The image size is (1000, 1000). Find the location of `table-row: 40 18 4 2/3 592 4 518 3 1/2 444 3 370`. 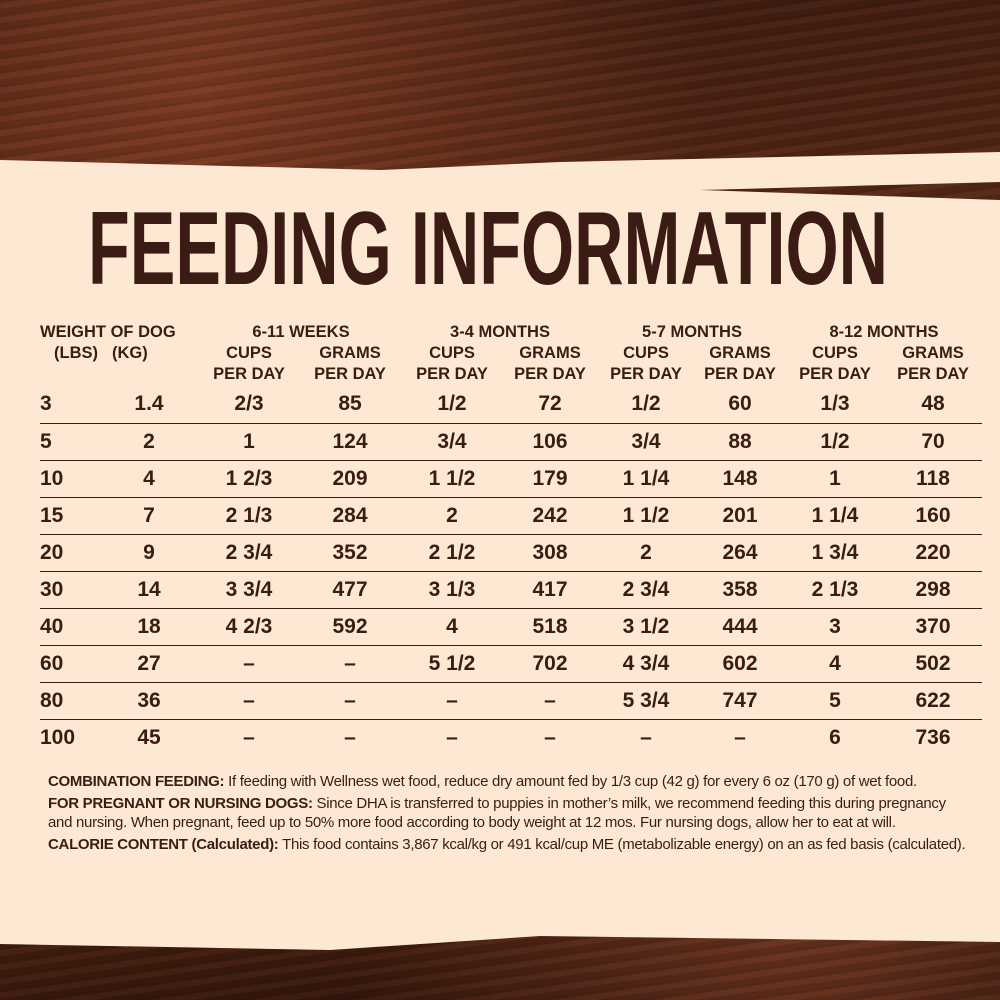

table-row: 40 18 4 2/3 592 4 518 3 1/2 444 3 370 is located at coordinates (511, 627).